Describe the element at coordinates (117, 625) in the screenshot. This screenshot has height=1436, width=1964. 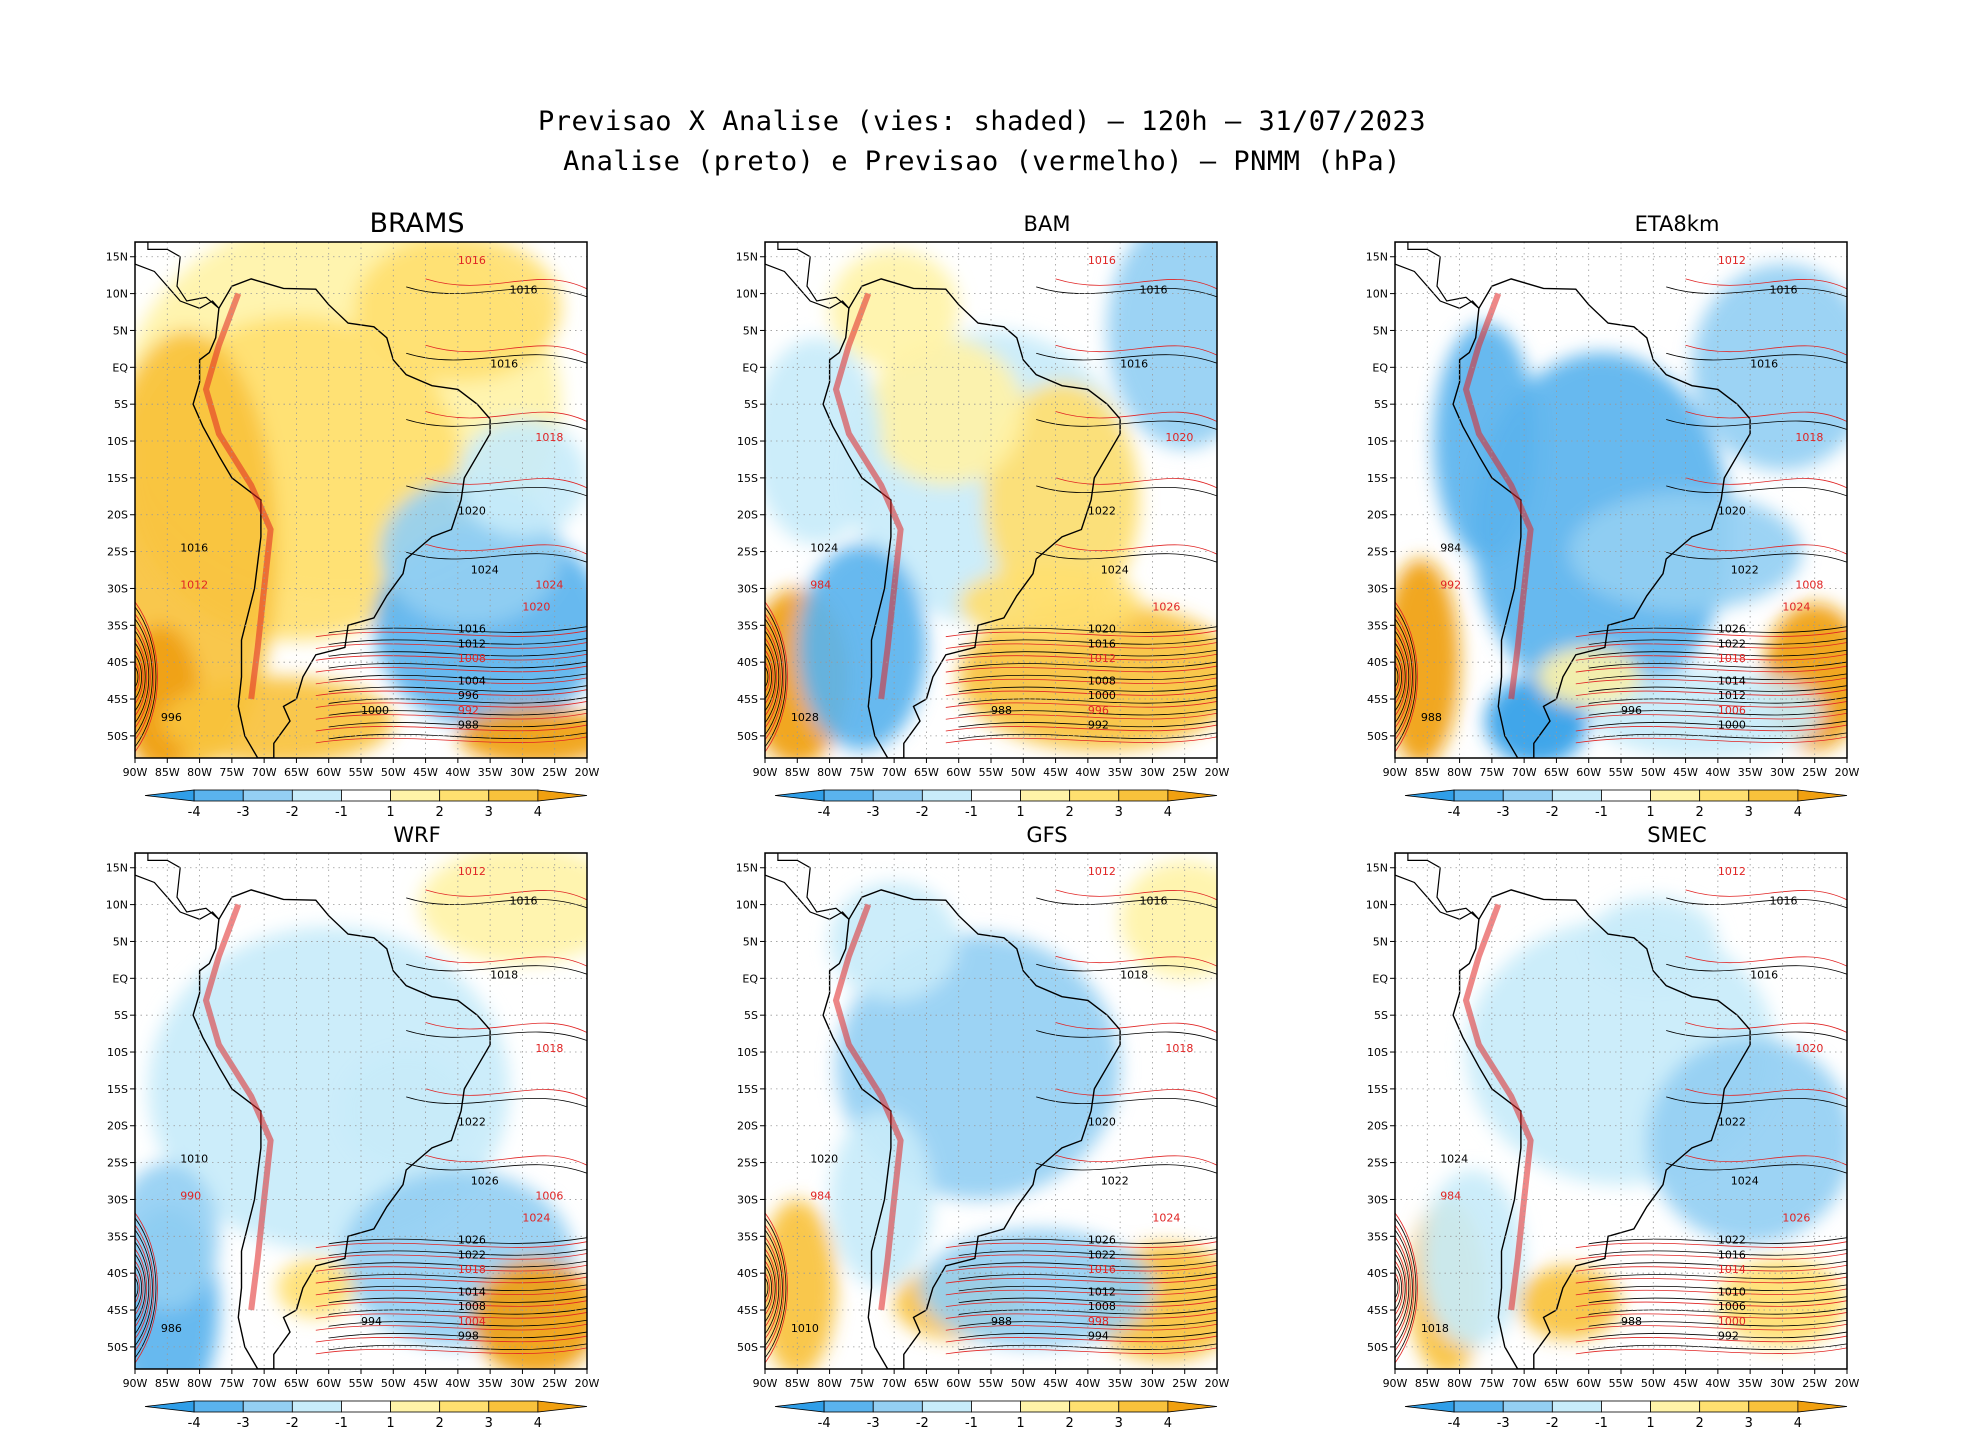
I see `lat-tick-label: 35S` at that location.